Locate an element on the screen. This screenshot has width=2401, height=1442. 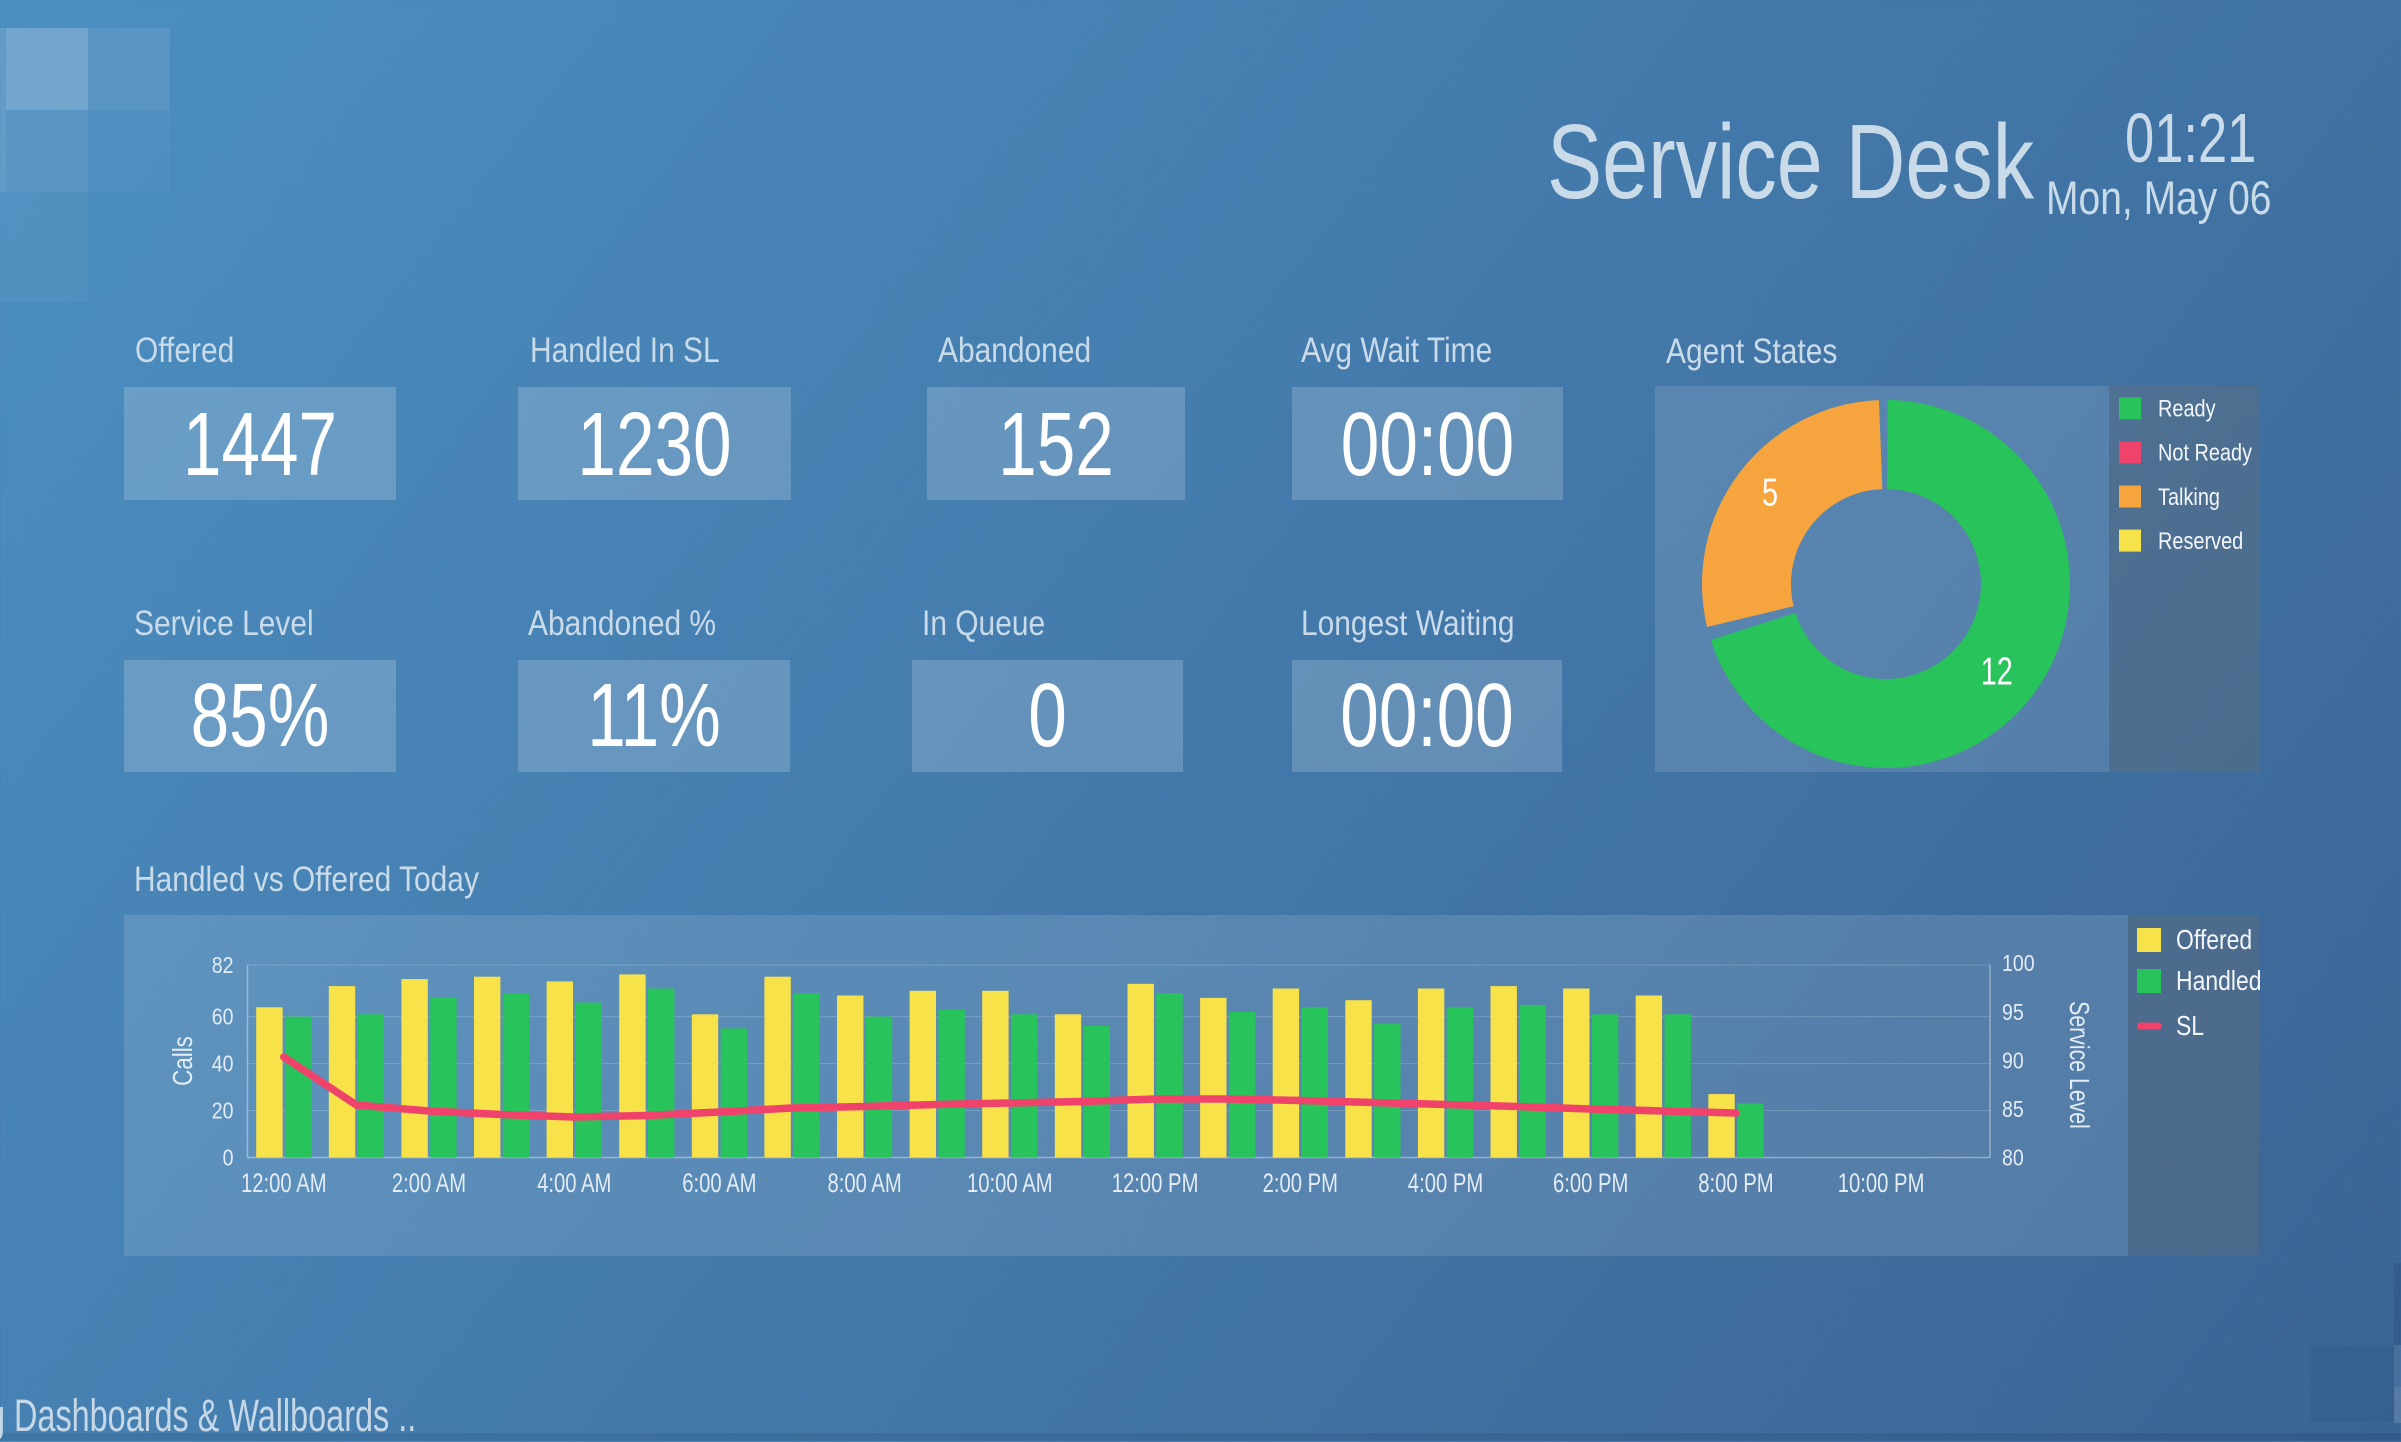
svg-text: 12:00 AM is located at coordinates (284, 1183).